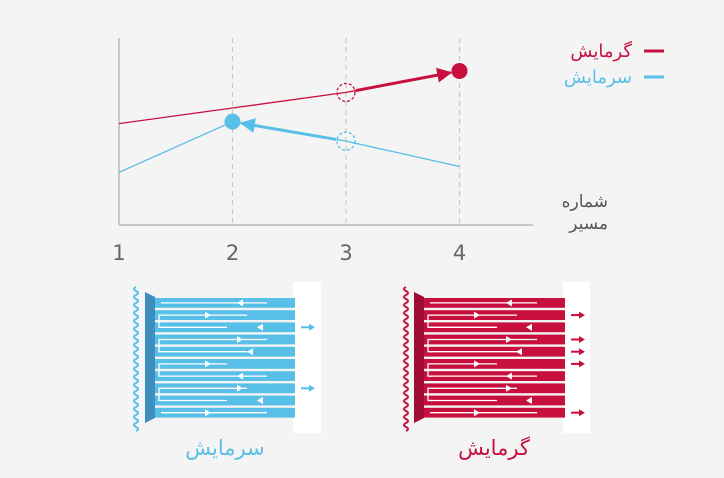 This screenshot has width=724, height=478. What do you see at coordinates (289, 97) in the screenshot?
I see `series-line-heating` at bounding box center [289, 97].